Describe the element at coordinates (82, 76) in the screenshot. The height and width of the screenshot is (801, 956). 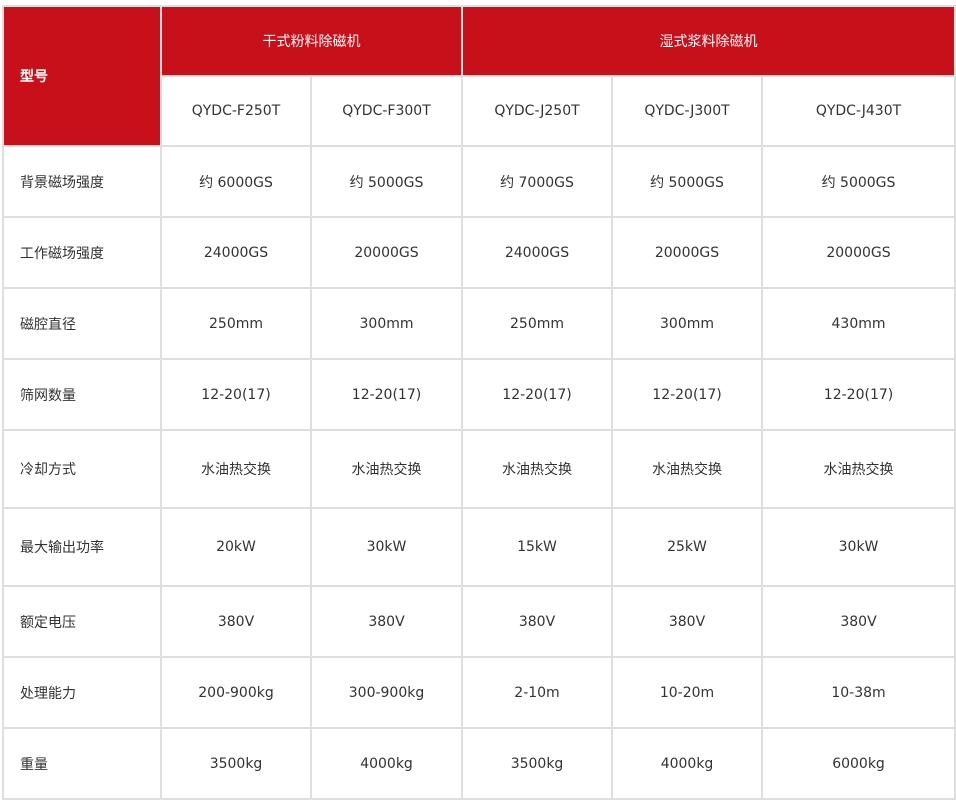
I see `header-corner: 型号` at that location.